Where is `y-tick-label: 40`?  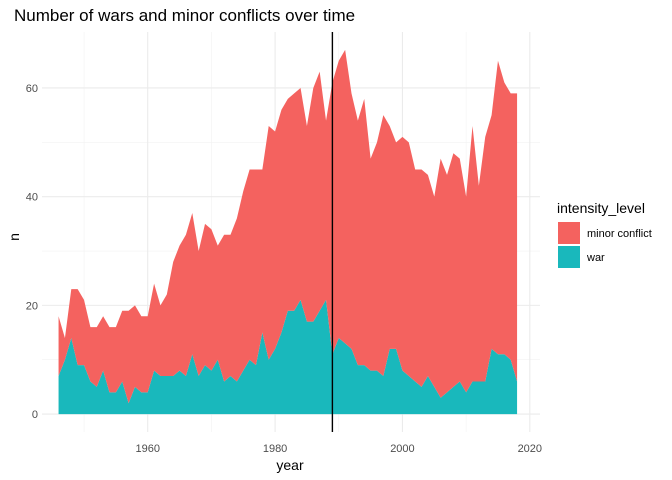
y-tick-label: 40 is located at coordinates (32, 198).